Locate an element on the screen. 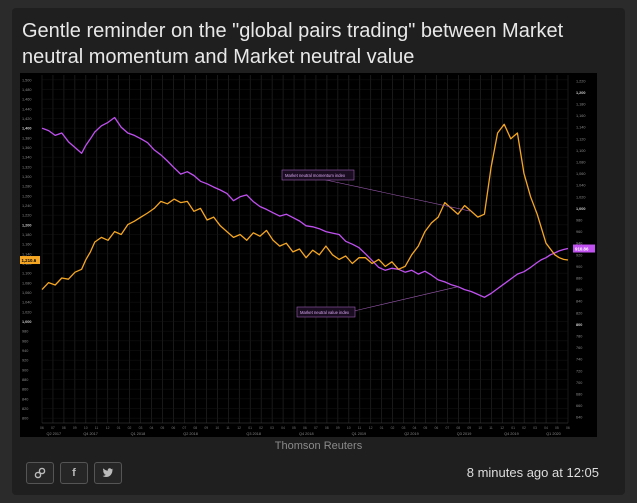  left-axis-tick-label: 1,220 is located at coordinates (27, 216).